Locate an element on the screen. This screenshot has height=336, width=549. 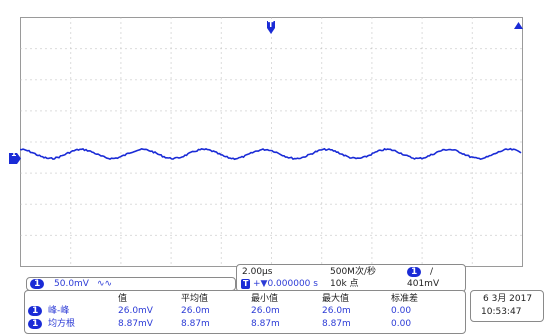
table-row-2-stddev: 0.00 is located at coordinates (401, 324).